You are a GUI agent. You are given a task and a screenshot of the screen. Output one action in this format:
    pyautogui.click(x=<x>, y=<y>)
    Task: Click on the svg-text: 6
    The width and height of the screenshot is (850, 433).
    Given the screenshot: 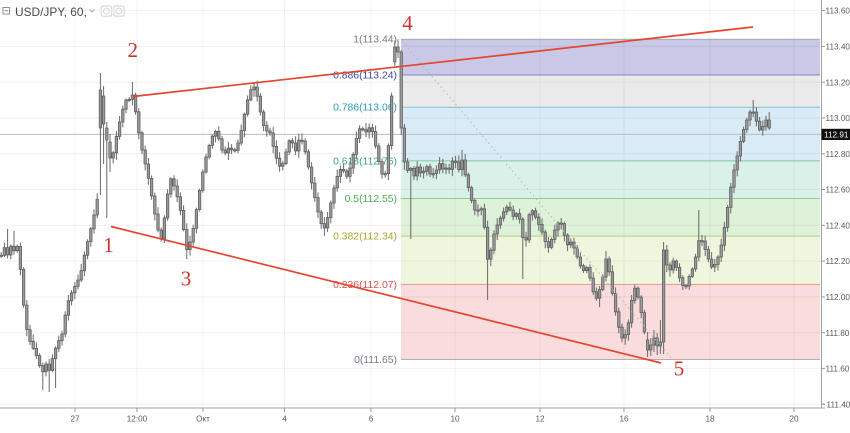 What is the action you would take?
    pyautogui.click(x=371, y=419)
    